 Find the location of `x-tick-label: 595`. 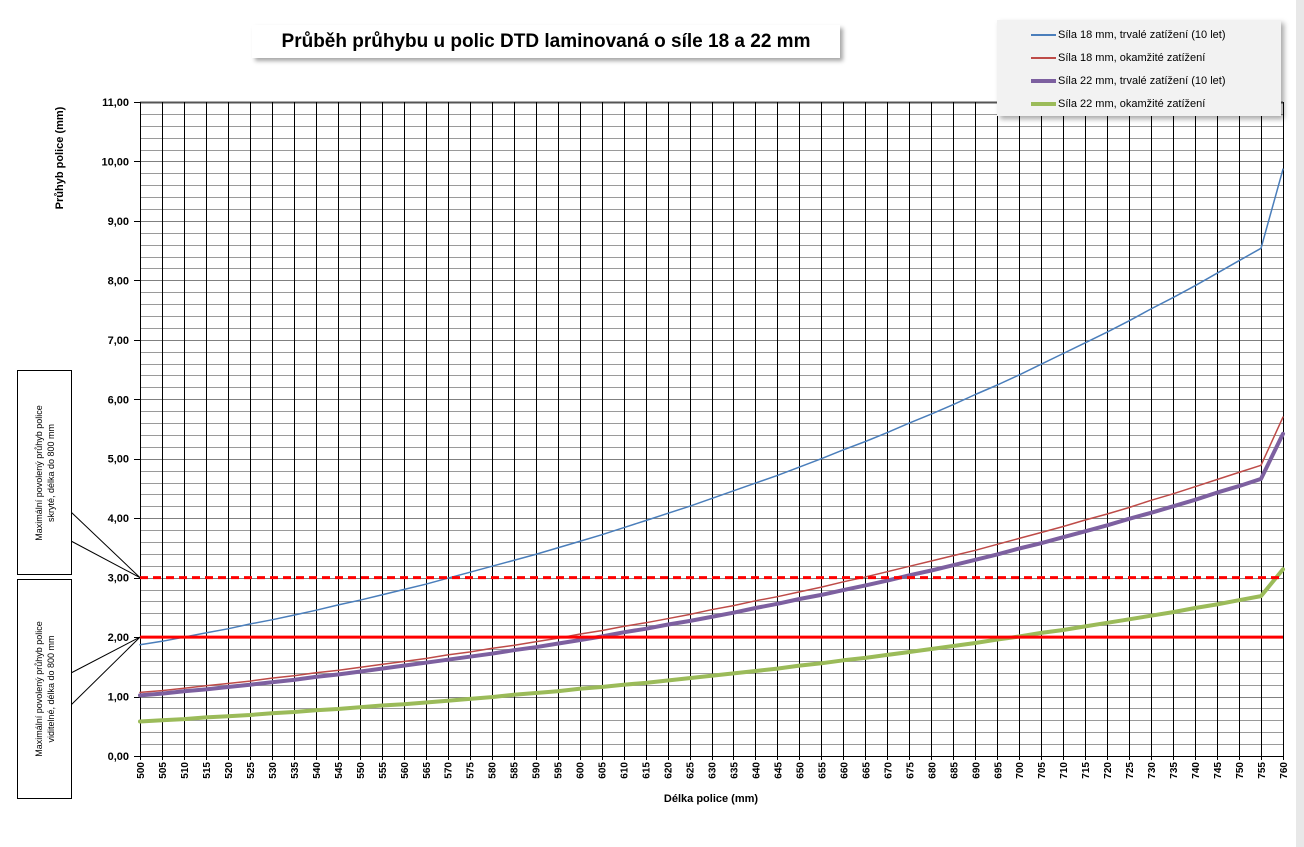

x-tick-label: 595 is located at coordinates (559, 770).